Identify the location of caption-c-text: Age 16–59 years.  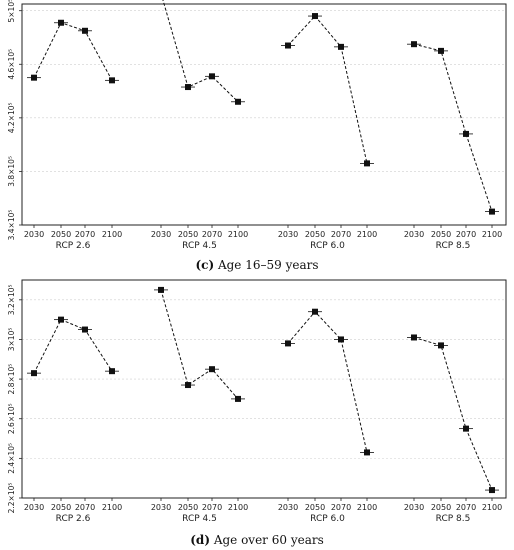
(266, 265).